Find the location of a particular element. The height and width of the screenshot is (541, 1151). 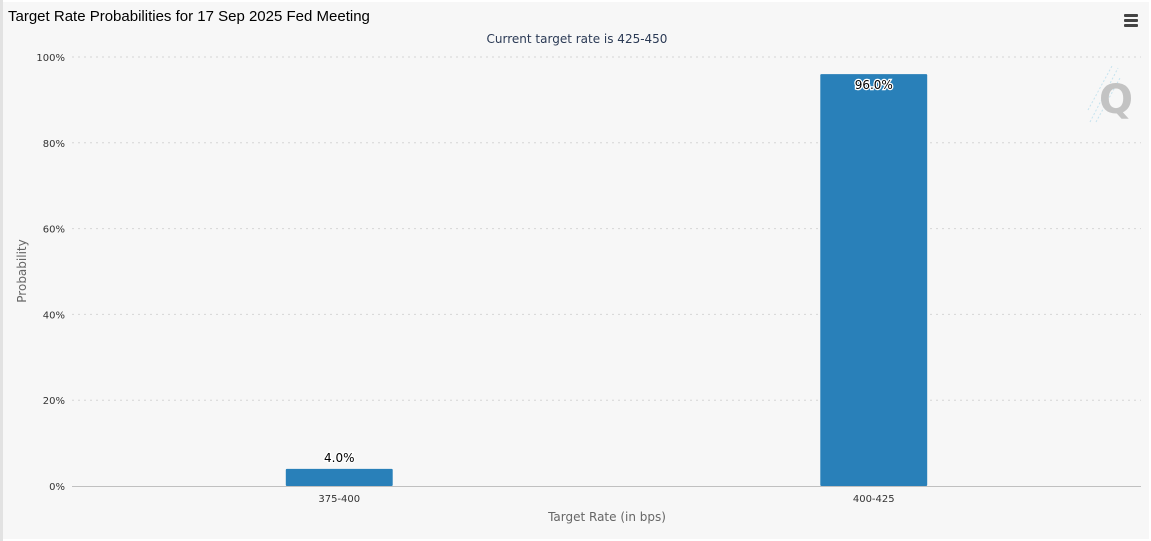

y-tick-label: 20% is located at coordinates (54, 401).